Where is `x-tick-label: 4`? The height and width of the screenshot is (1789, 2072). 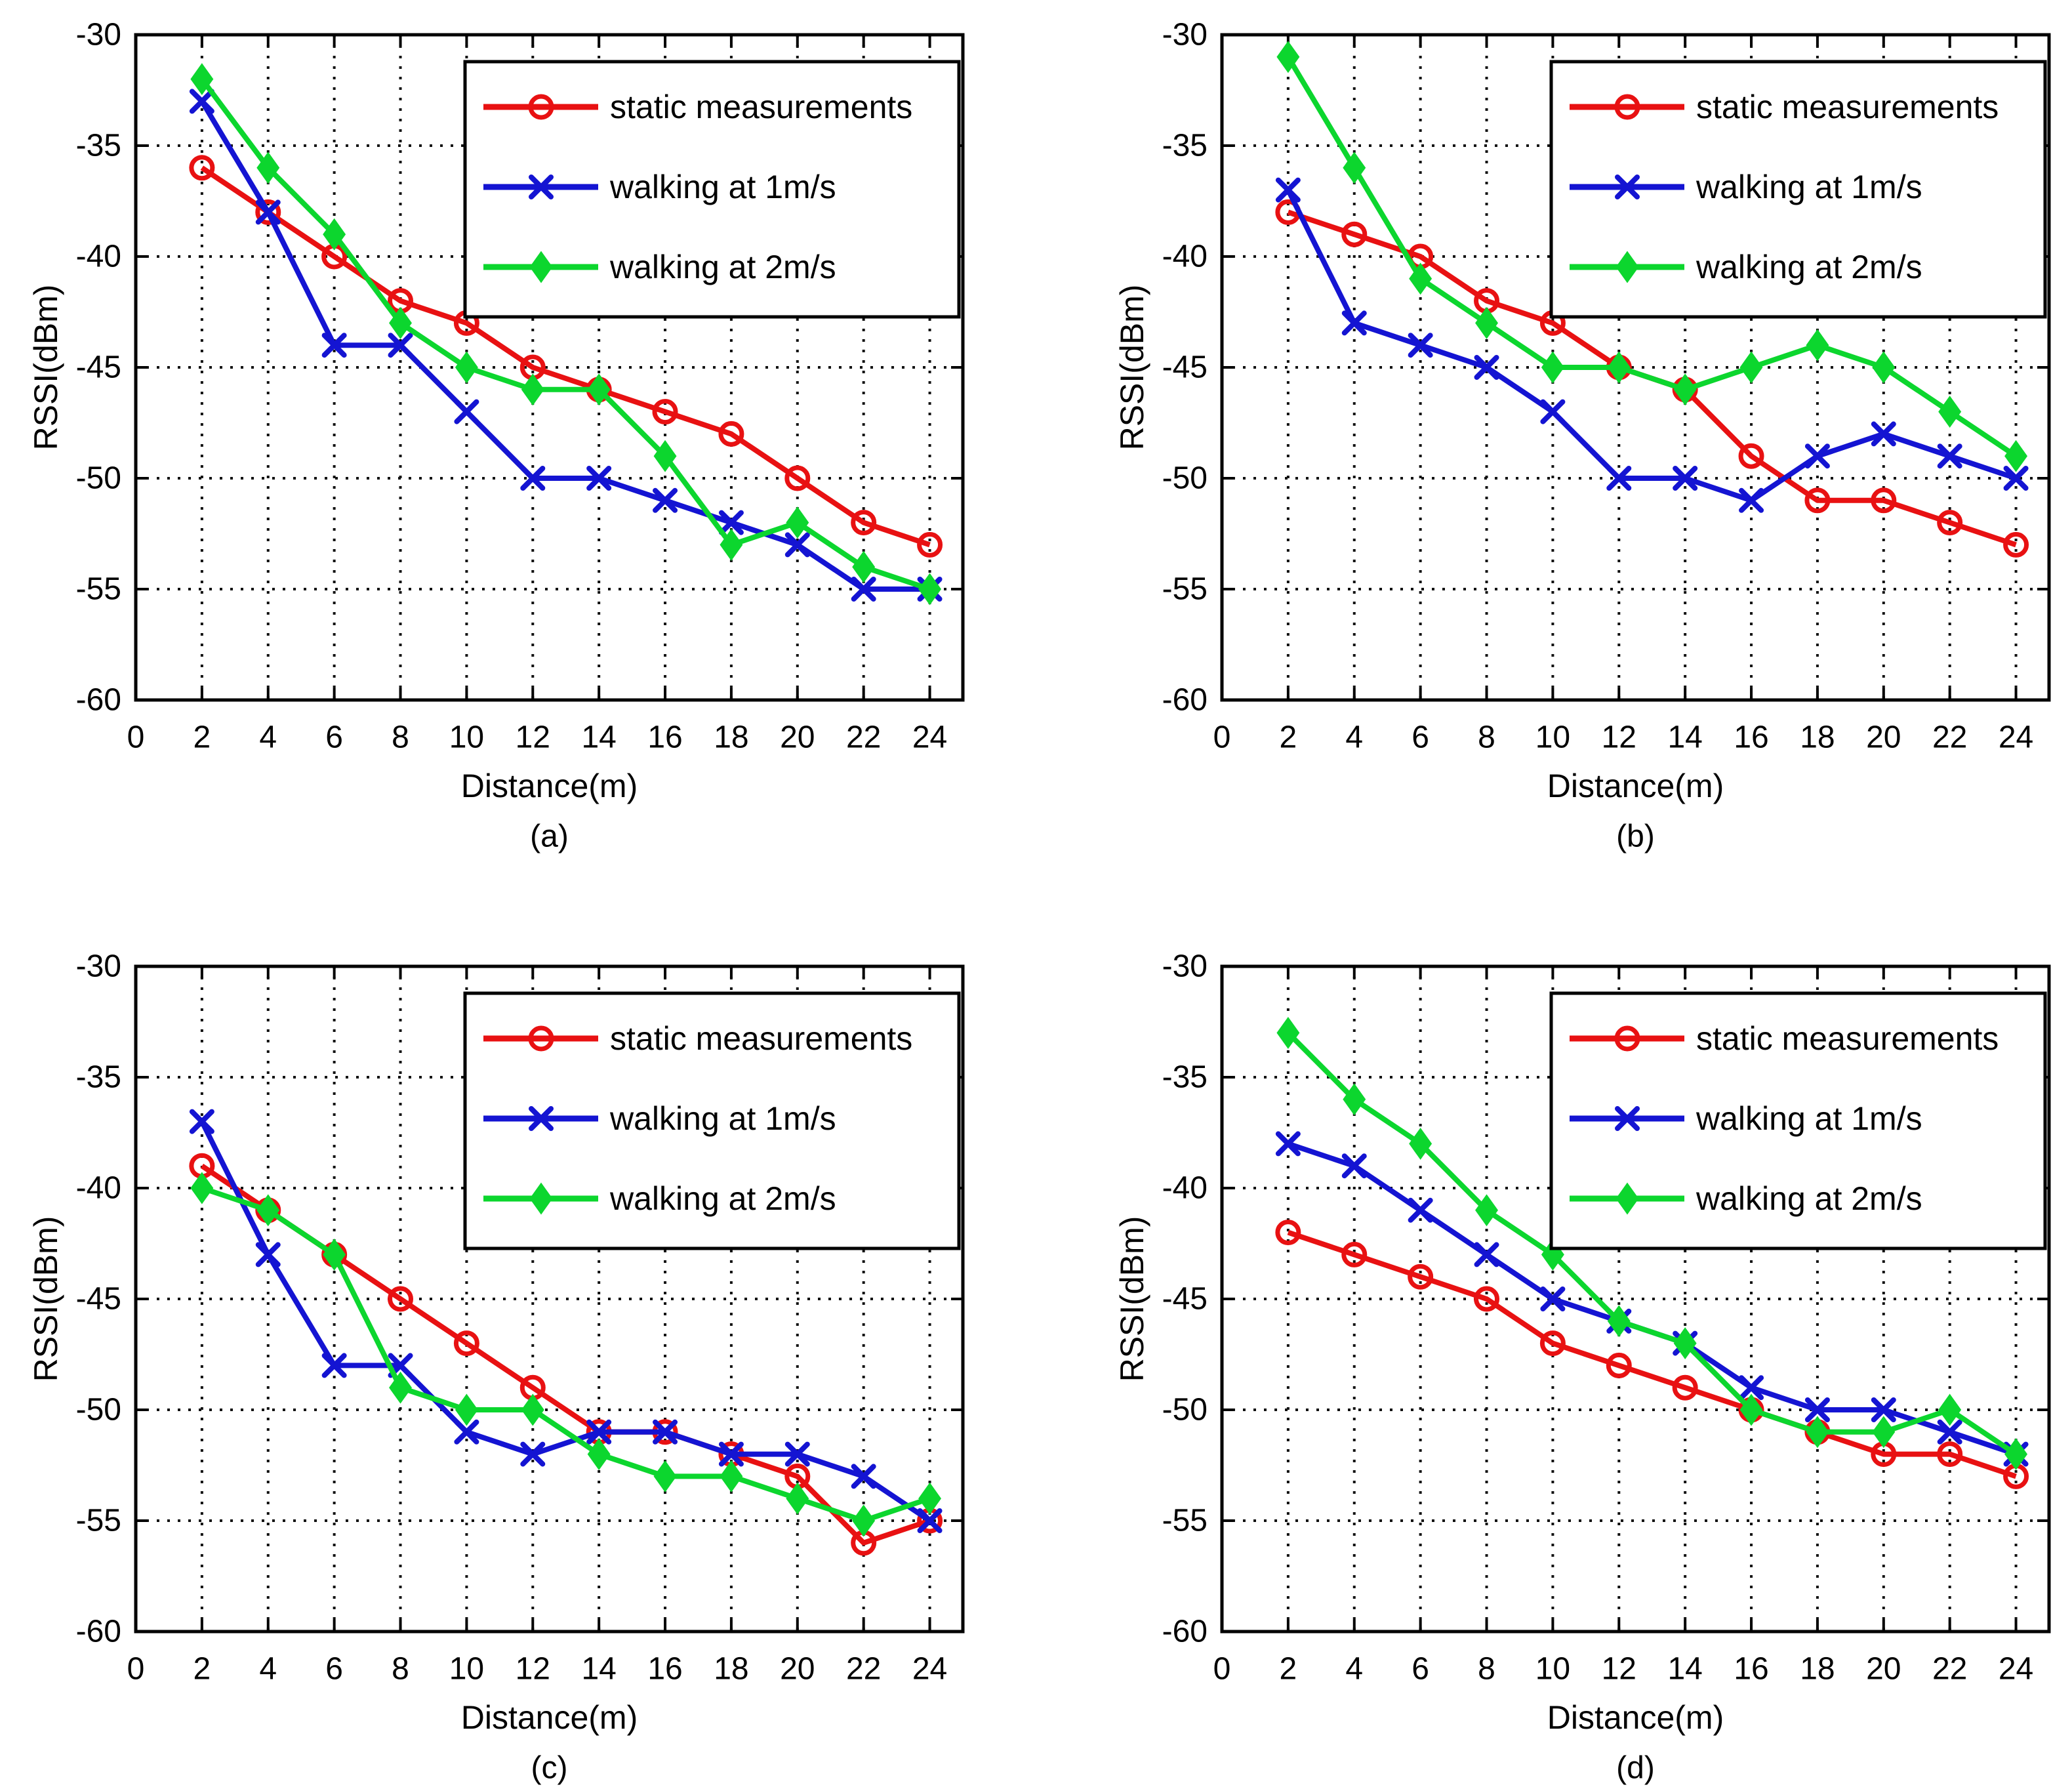
x-tick-label: 4 is located at coordinates (268, 737).